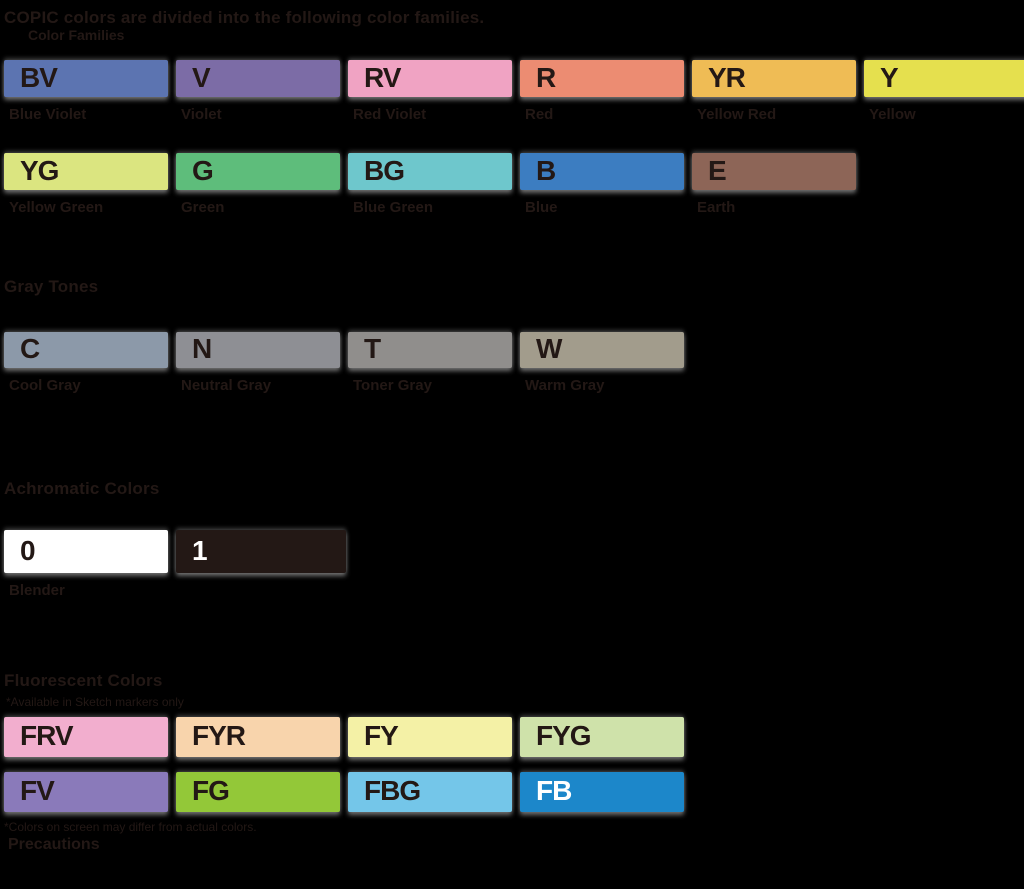 Image resolution: width=1024 pixels, height=889 pixels. I want to click on swatch-cell-w: W Warm Gray, so click(606, 363).